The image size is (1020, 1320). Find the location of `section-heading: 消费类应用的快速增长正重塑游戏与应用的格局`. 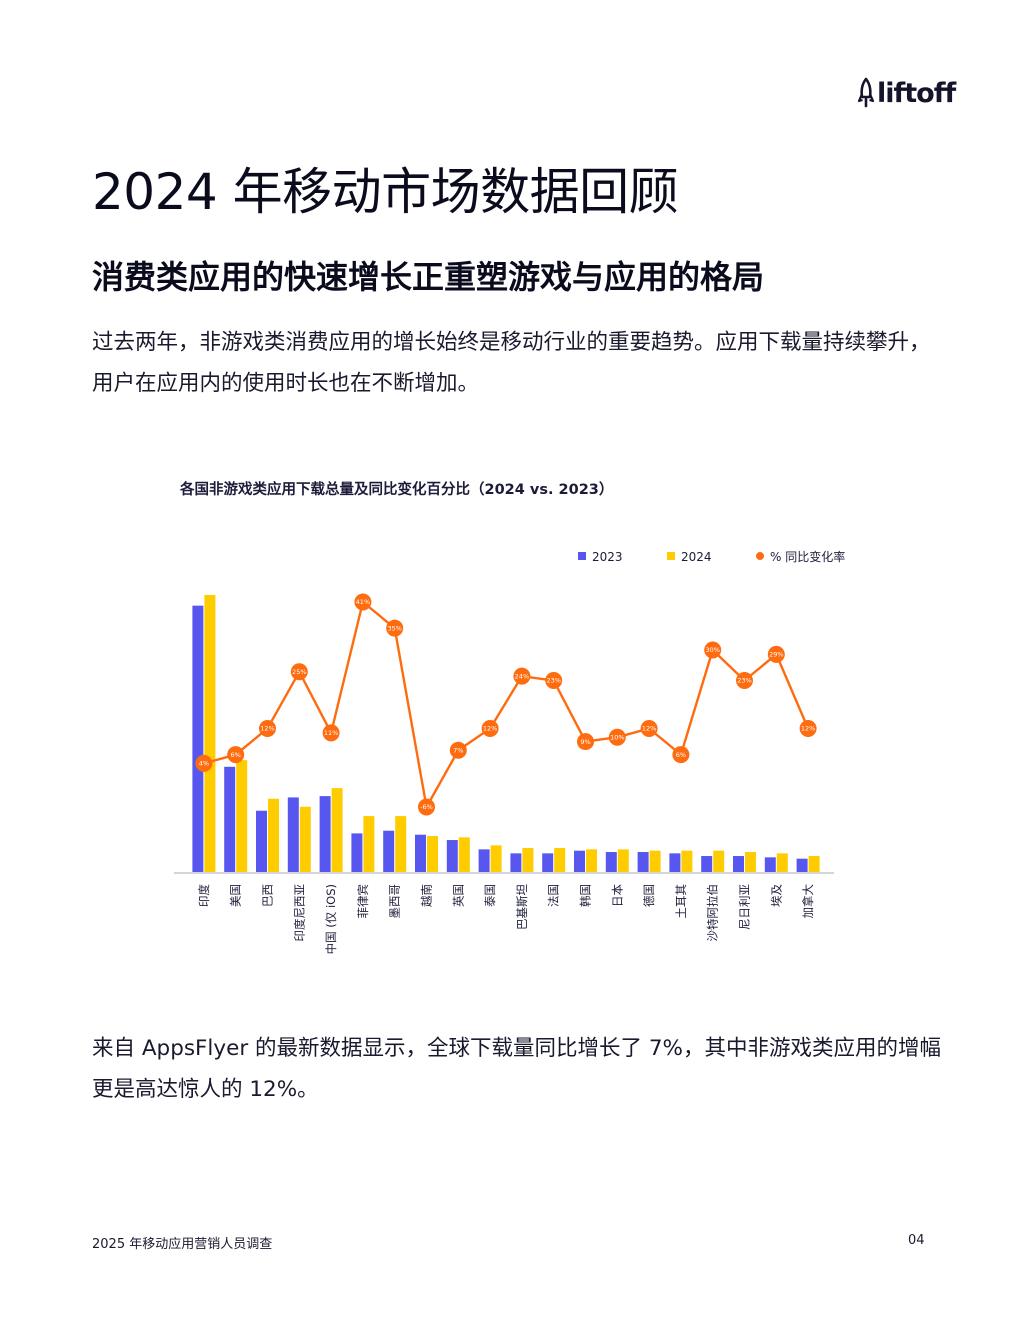

section-heading: 消费类应用的快速增长正重塑游戏与应用的格局 is located at coordinates (428, 277).